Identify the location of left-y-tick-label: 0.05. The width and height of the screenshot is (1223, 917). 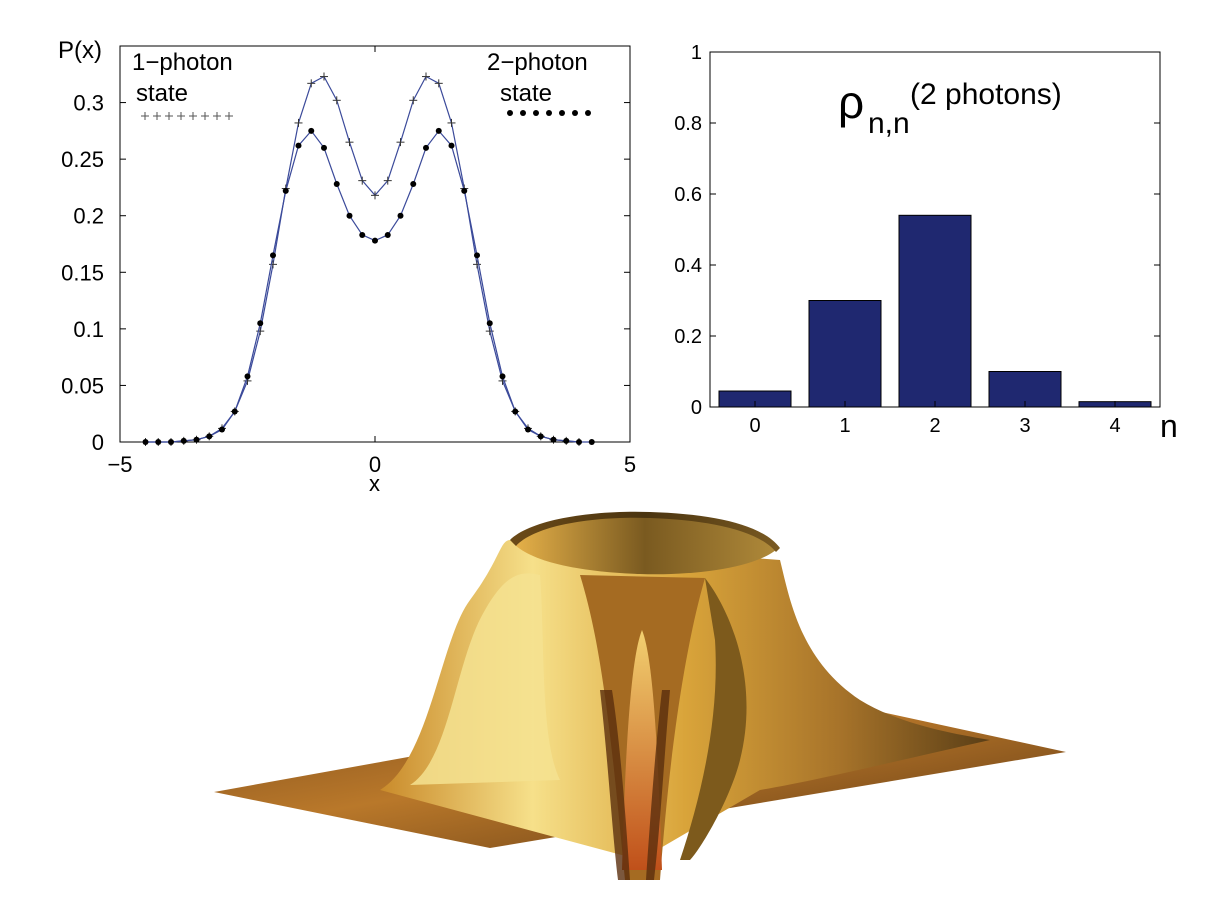
(82, 385).